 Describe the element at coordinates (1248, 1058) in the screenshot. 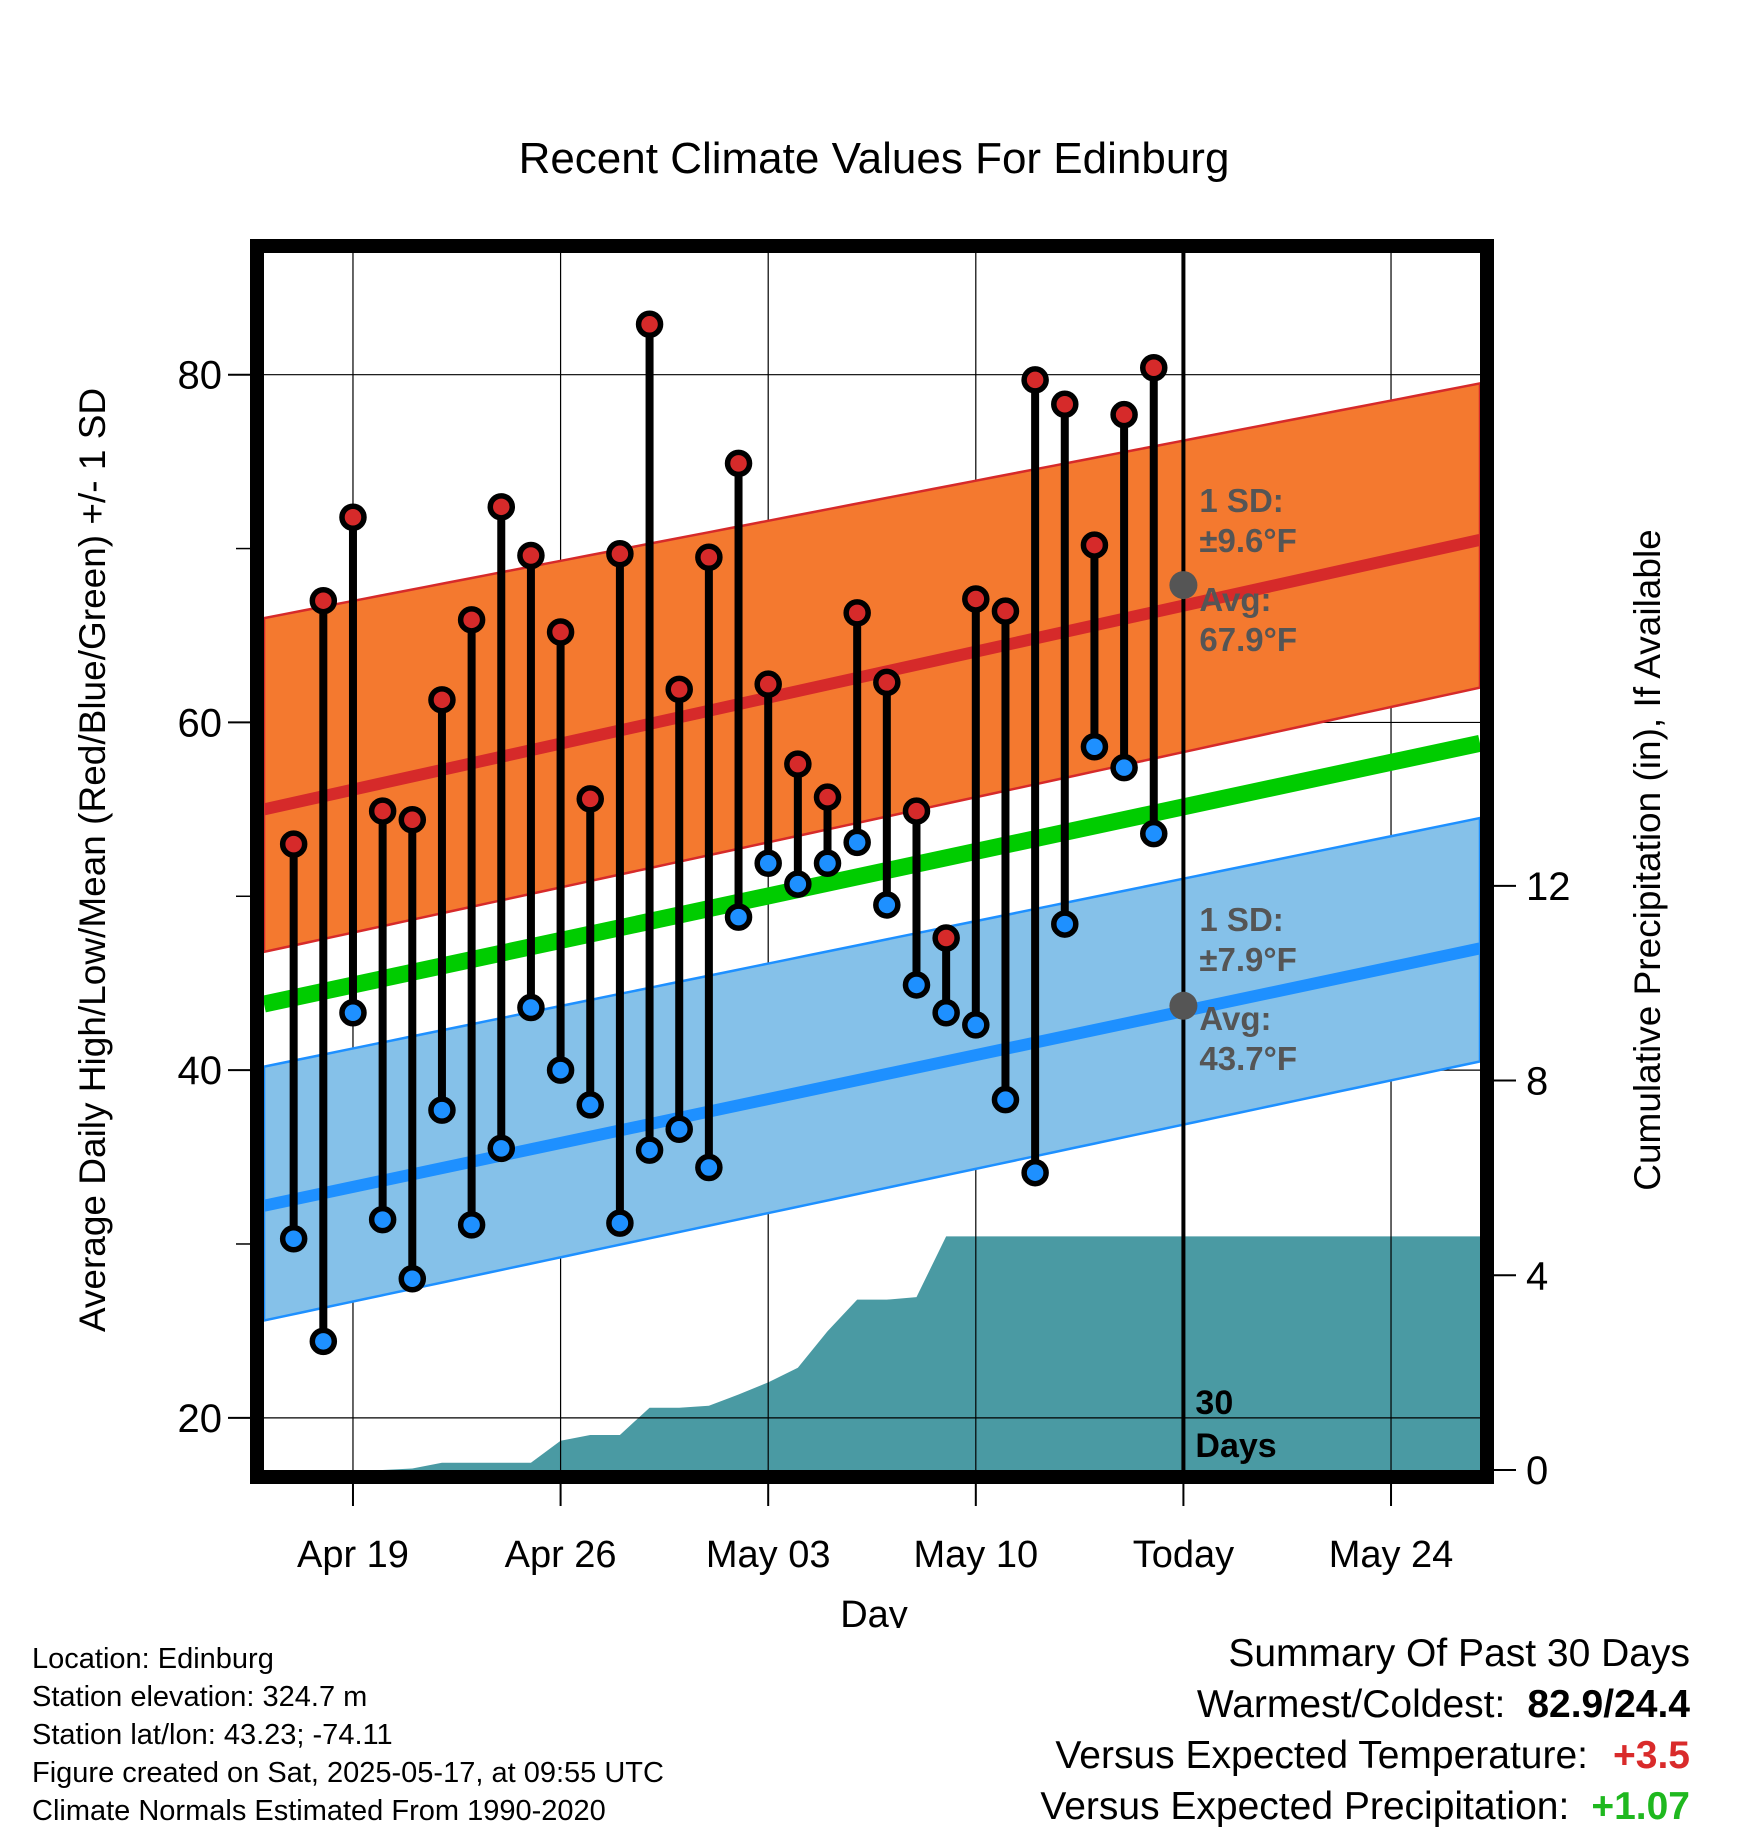

I see `low-avg-value: 43.7°F` at that location.